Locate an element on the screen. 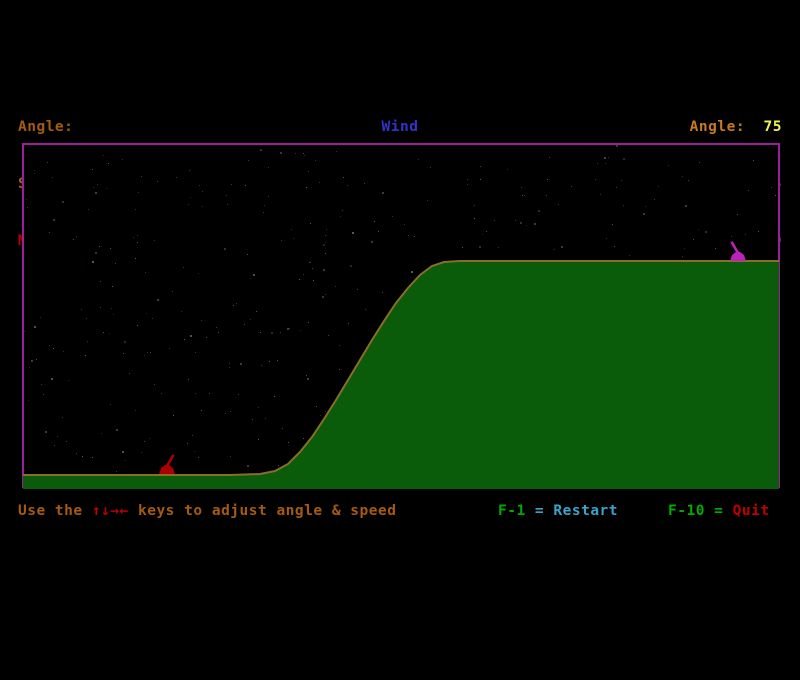  quit-hint: F-10 = Quit is located at coordinates (719, 511).